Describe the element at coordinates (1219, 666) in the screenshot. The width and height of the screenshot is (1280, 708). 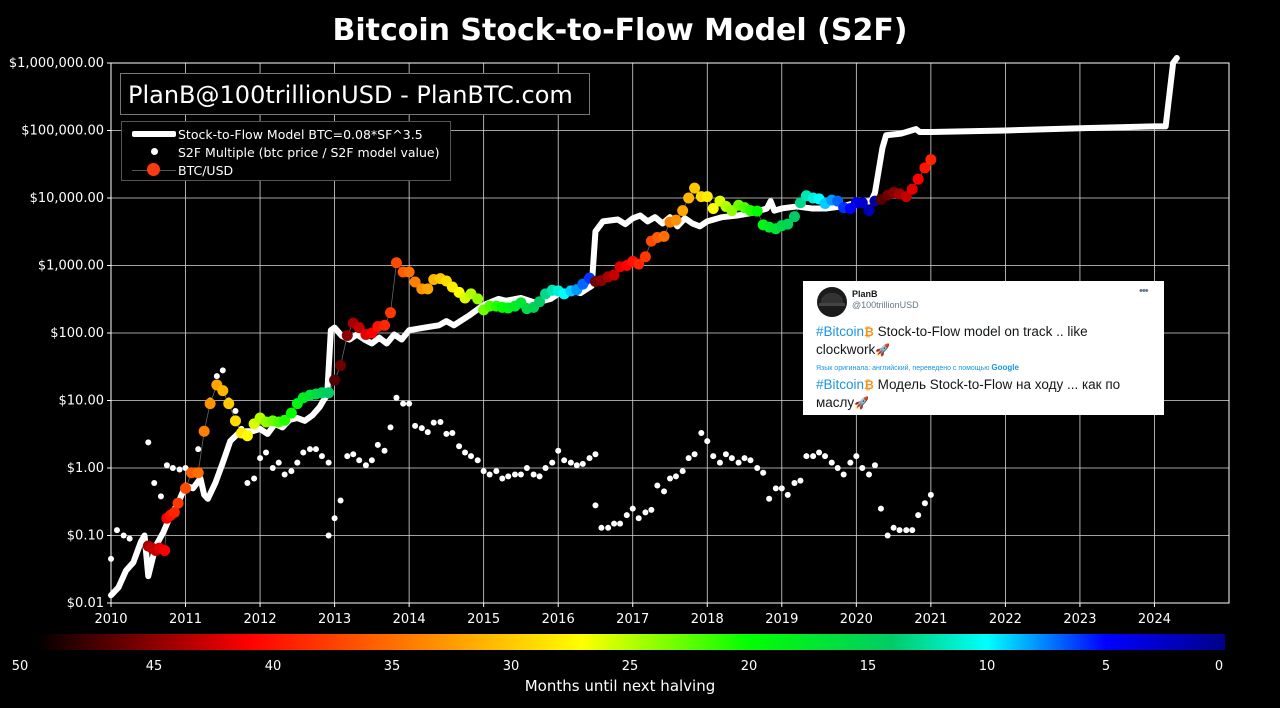
I see `colorbar-tick-label: 0` at that location.